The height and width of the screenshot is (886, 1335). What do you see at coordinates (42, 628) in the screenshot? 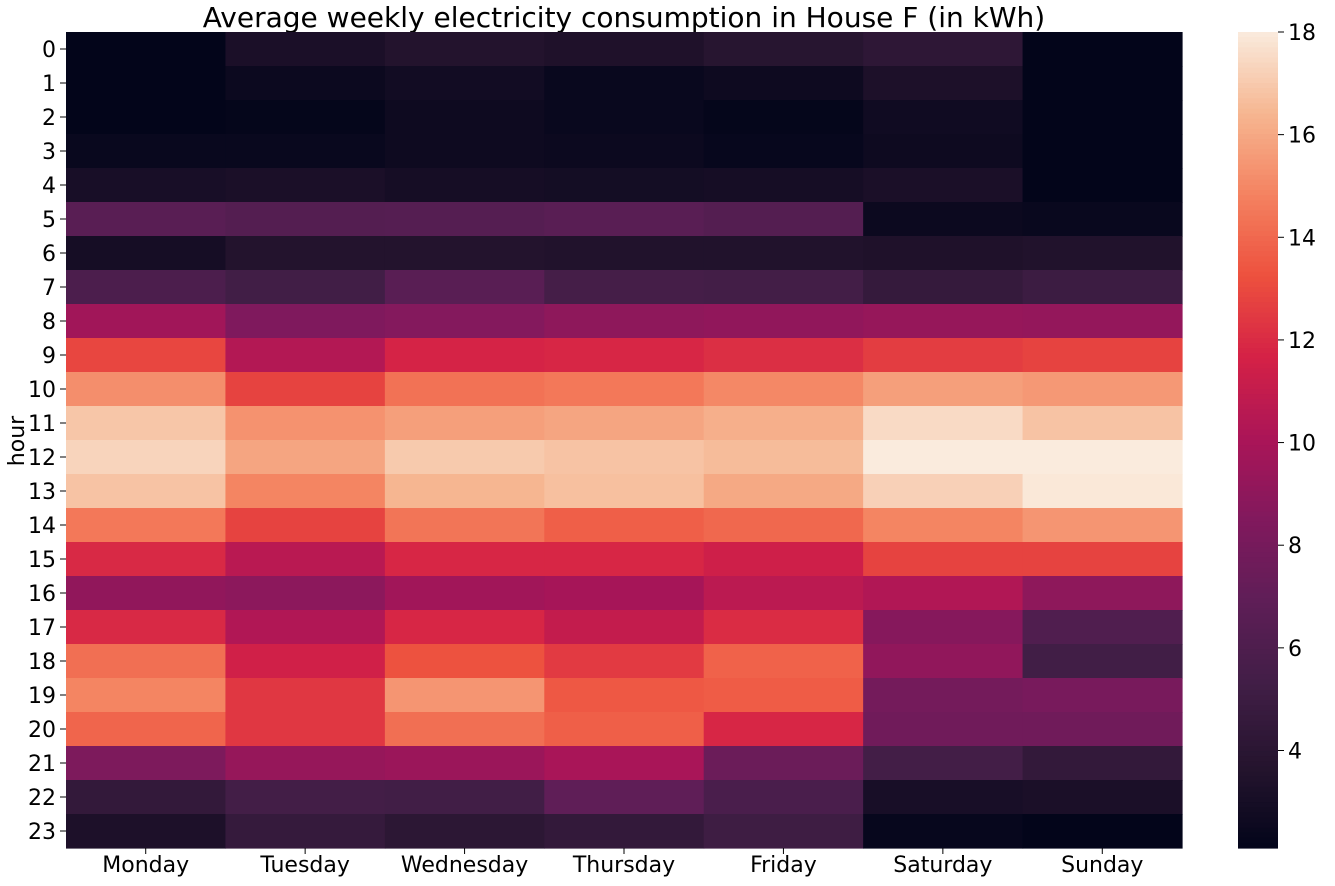
I see `y-tick-label: 17` at bounding box center [42, 628].